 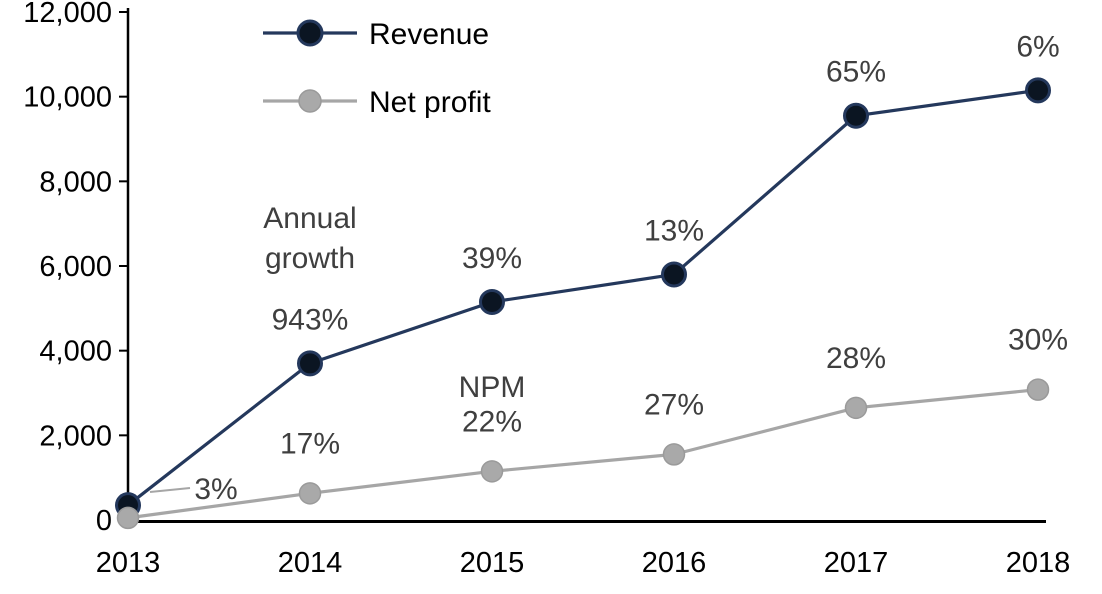 What do you see at coordinates (856, 563) in the screenshot?
I see `x-tick-label: 2017` at bounding box center [856, 563].